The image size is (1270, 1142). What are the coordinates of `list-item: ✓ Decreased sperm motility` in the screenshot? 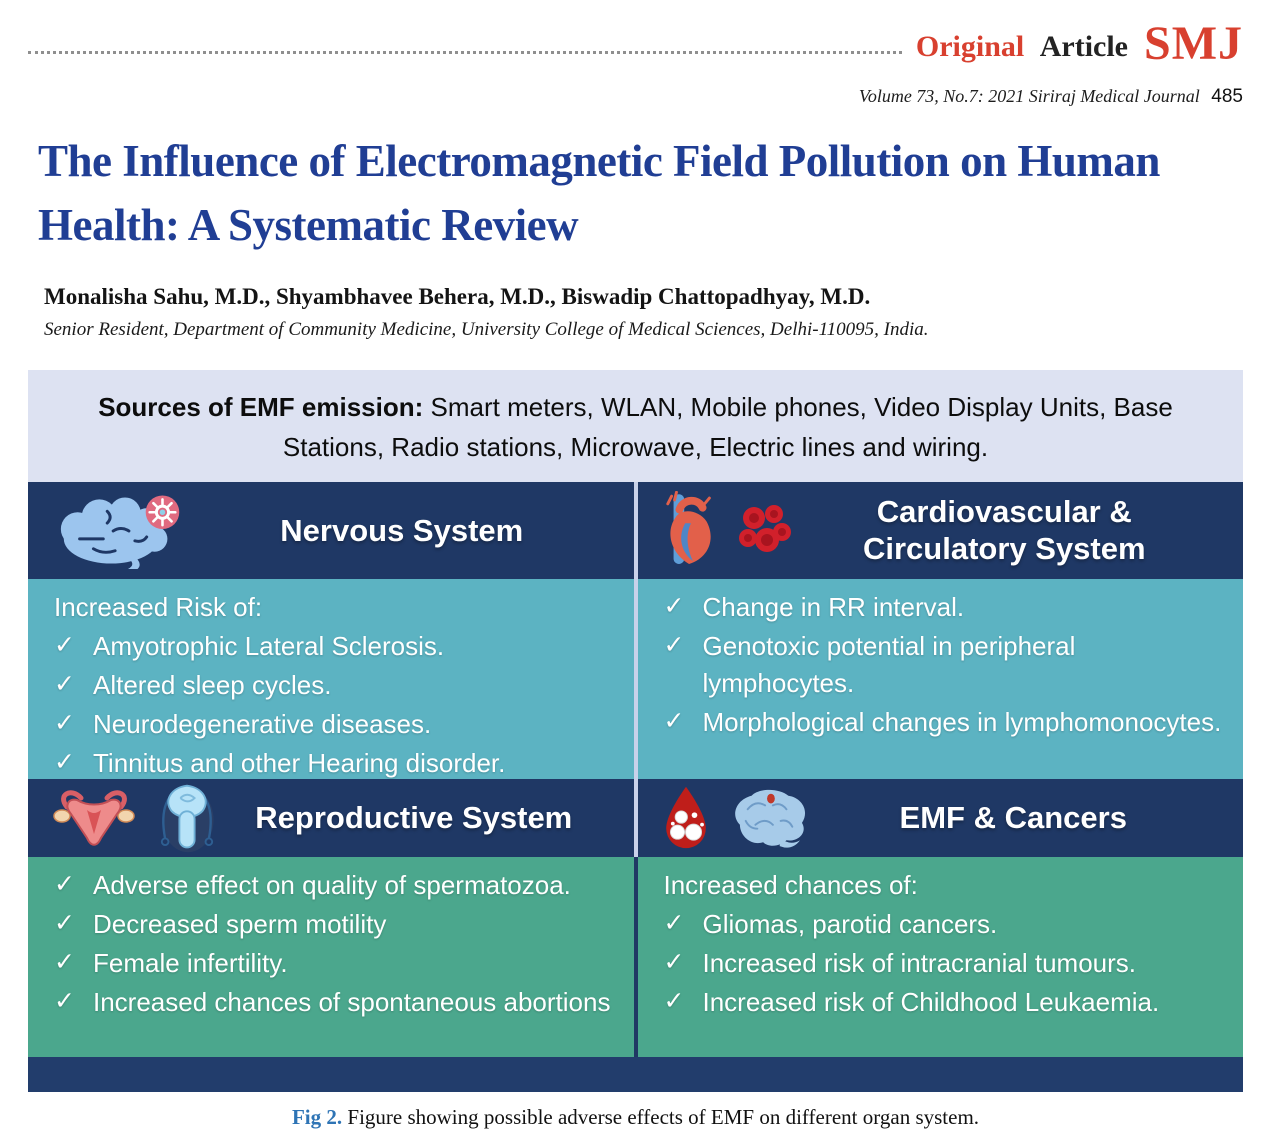 It's located at (336, 924).